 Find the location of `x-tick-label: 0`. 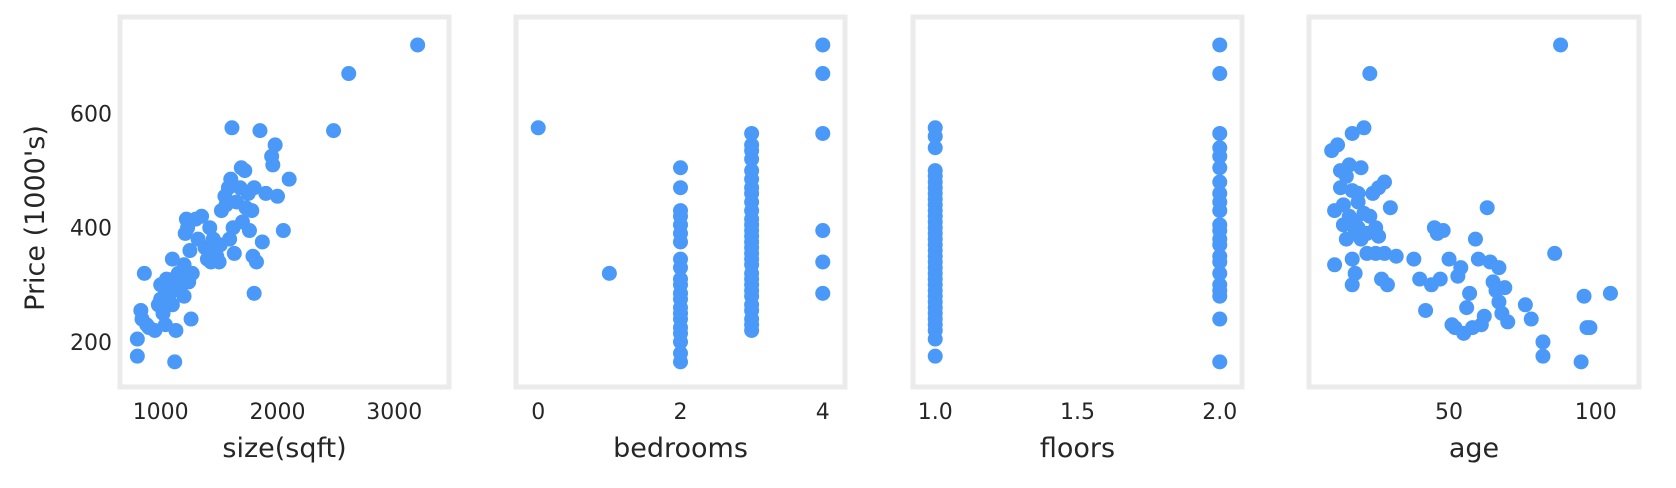

x-tick-label: 0 is located at coordinates (538, 412).